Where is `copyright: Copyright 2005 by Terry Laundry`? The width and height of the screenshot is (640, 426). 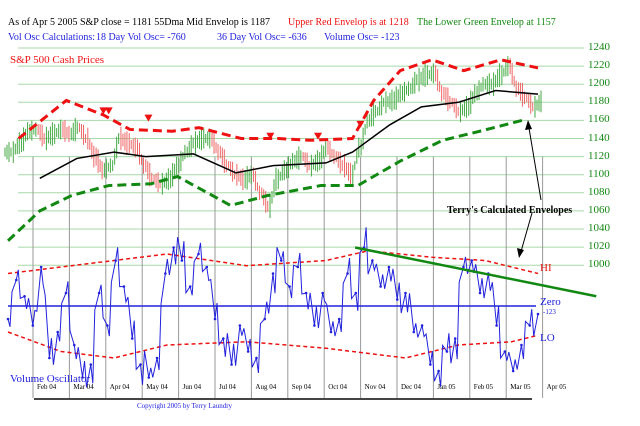
copyright: Copyright 2005 by Terry Laundry is located at coordinates (185, 406).